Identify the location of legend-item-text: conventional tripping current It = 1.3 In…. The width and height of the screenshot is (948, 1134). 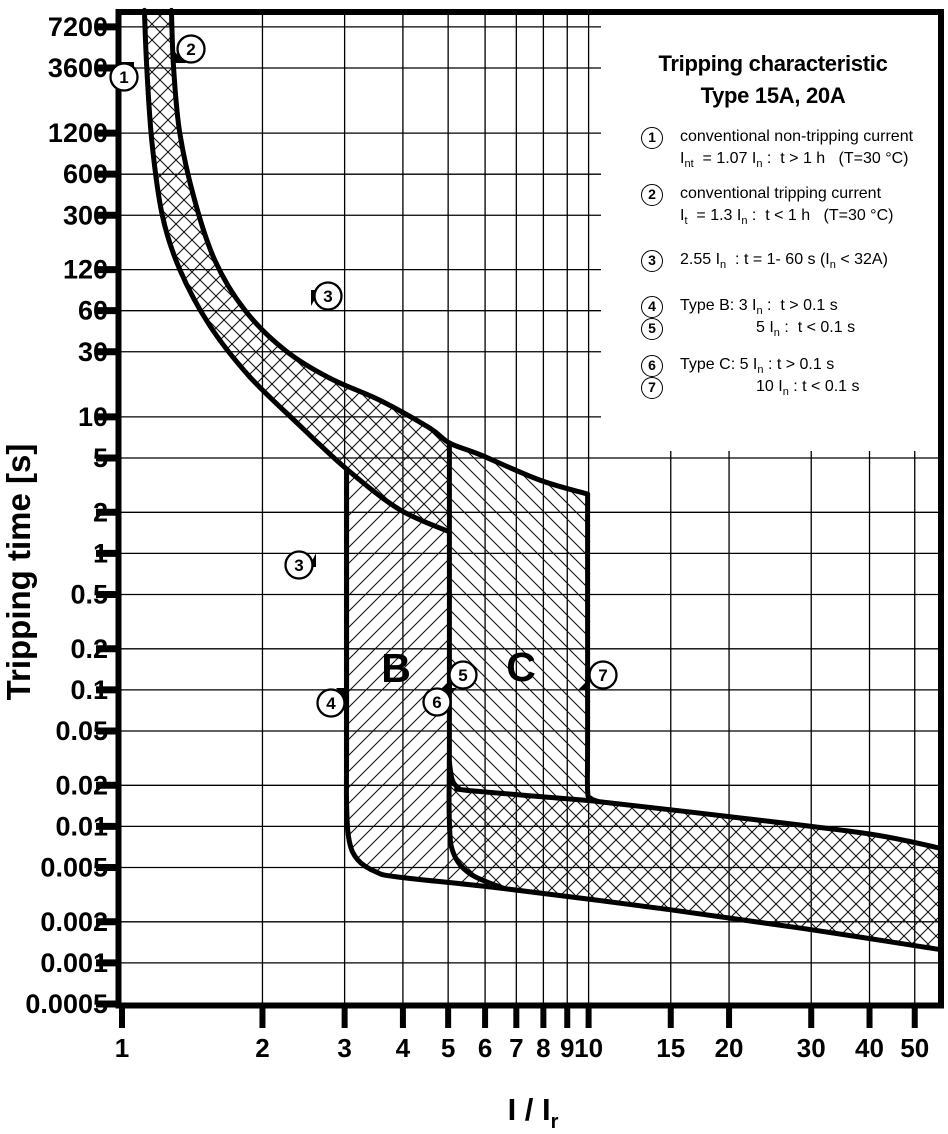
(787, 206).